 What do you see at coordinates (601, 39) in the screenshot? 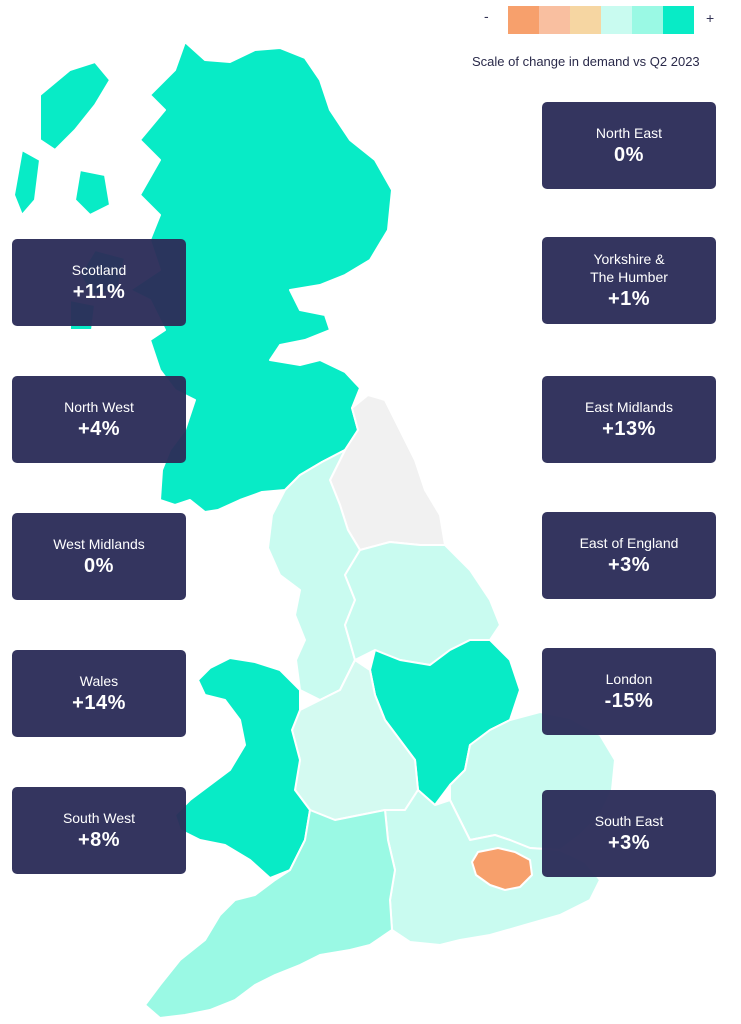
I see `scale-legend: - + Scale of change in demand vs Q2 2023` at bounding box center [601, 39].